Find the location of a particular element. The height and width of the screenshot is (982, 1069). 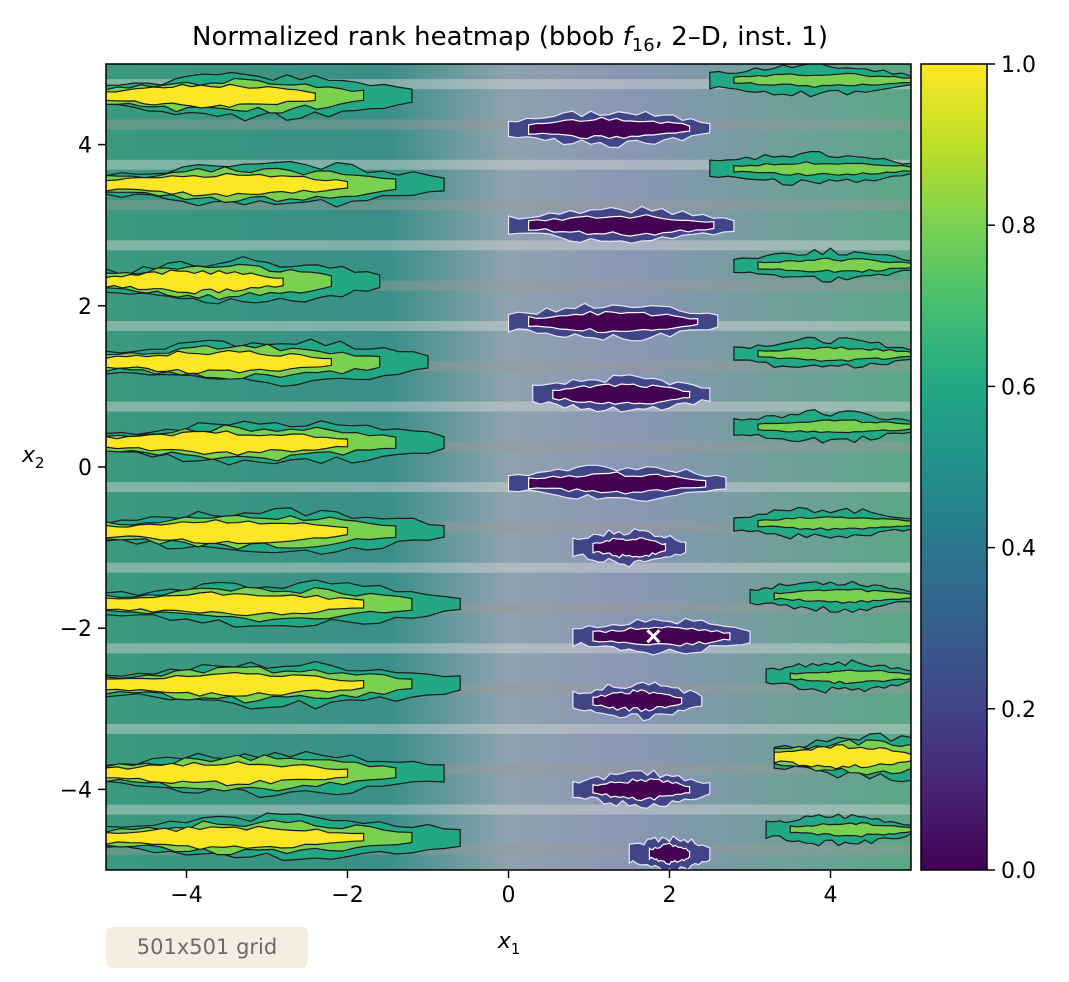

colorbar is located at coordinates (954, 467).